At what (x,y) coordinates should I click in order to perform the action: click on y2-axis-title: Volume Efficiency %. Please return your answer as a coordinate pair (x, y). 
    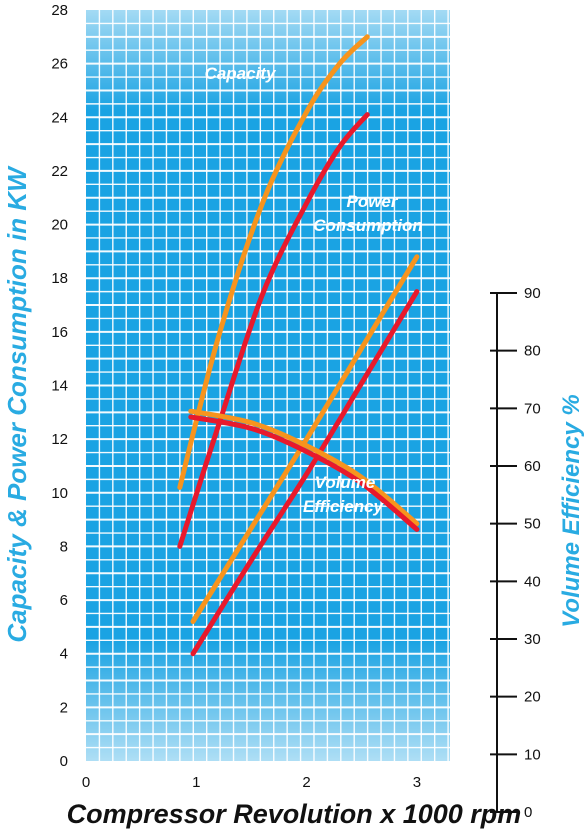
    Looking at the image, I should click on (571, 510).